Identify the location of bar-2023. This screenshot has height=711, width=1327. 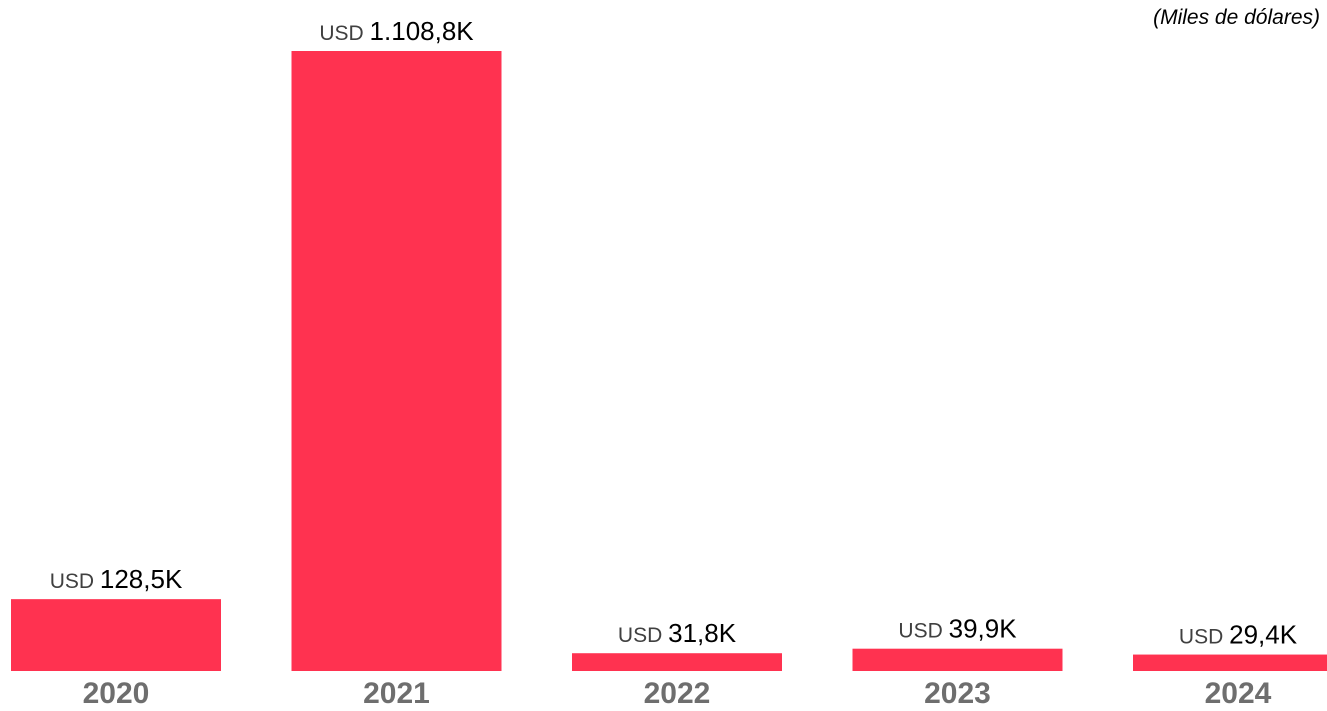
(957, 659).